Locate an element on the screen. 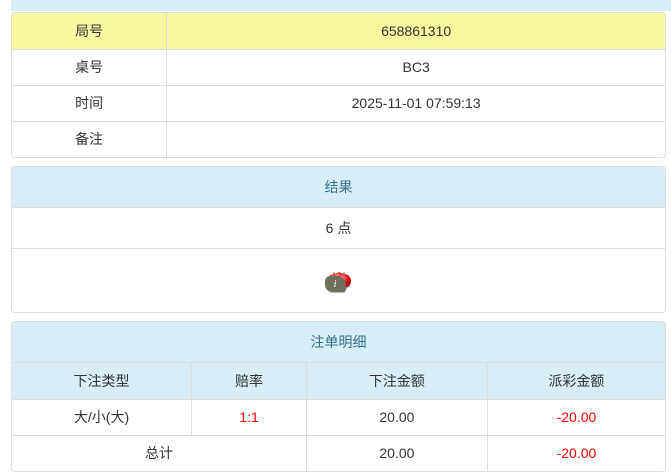 Image resolution: width=671 pixels, height=472 pixels. bet-table-header-row: 下注类型 赔率 下注金额 派彩金额 is located at coordinates (338, 381).